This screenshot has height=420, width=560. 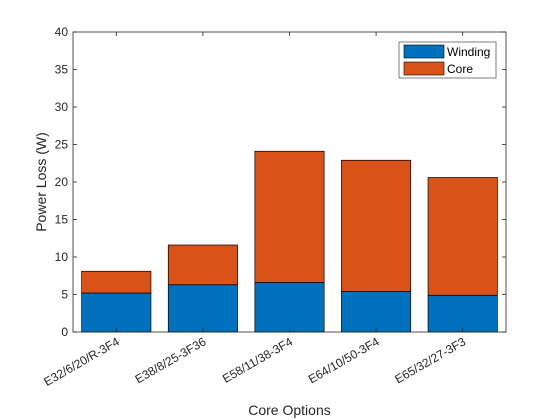 What do you see at coordinates (62, 32) in the screenshot?
I see `y-tick-label: 40` at bounding box center [62, 32].